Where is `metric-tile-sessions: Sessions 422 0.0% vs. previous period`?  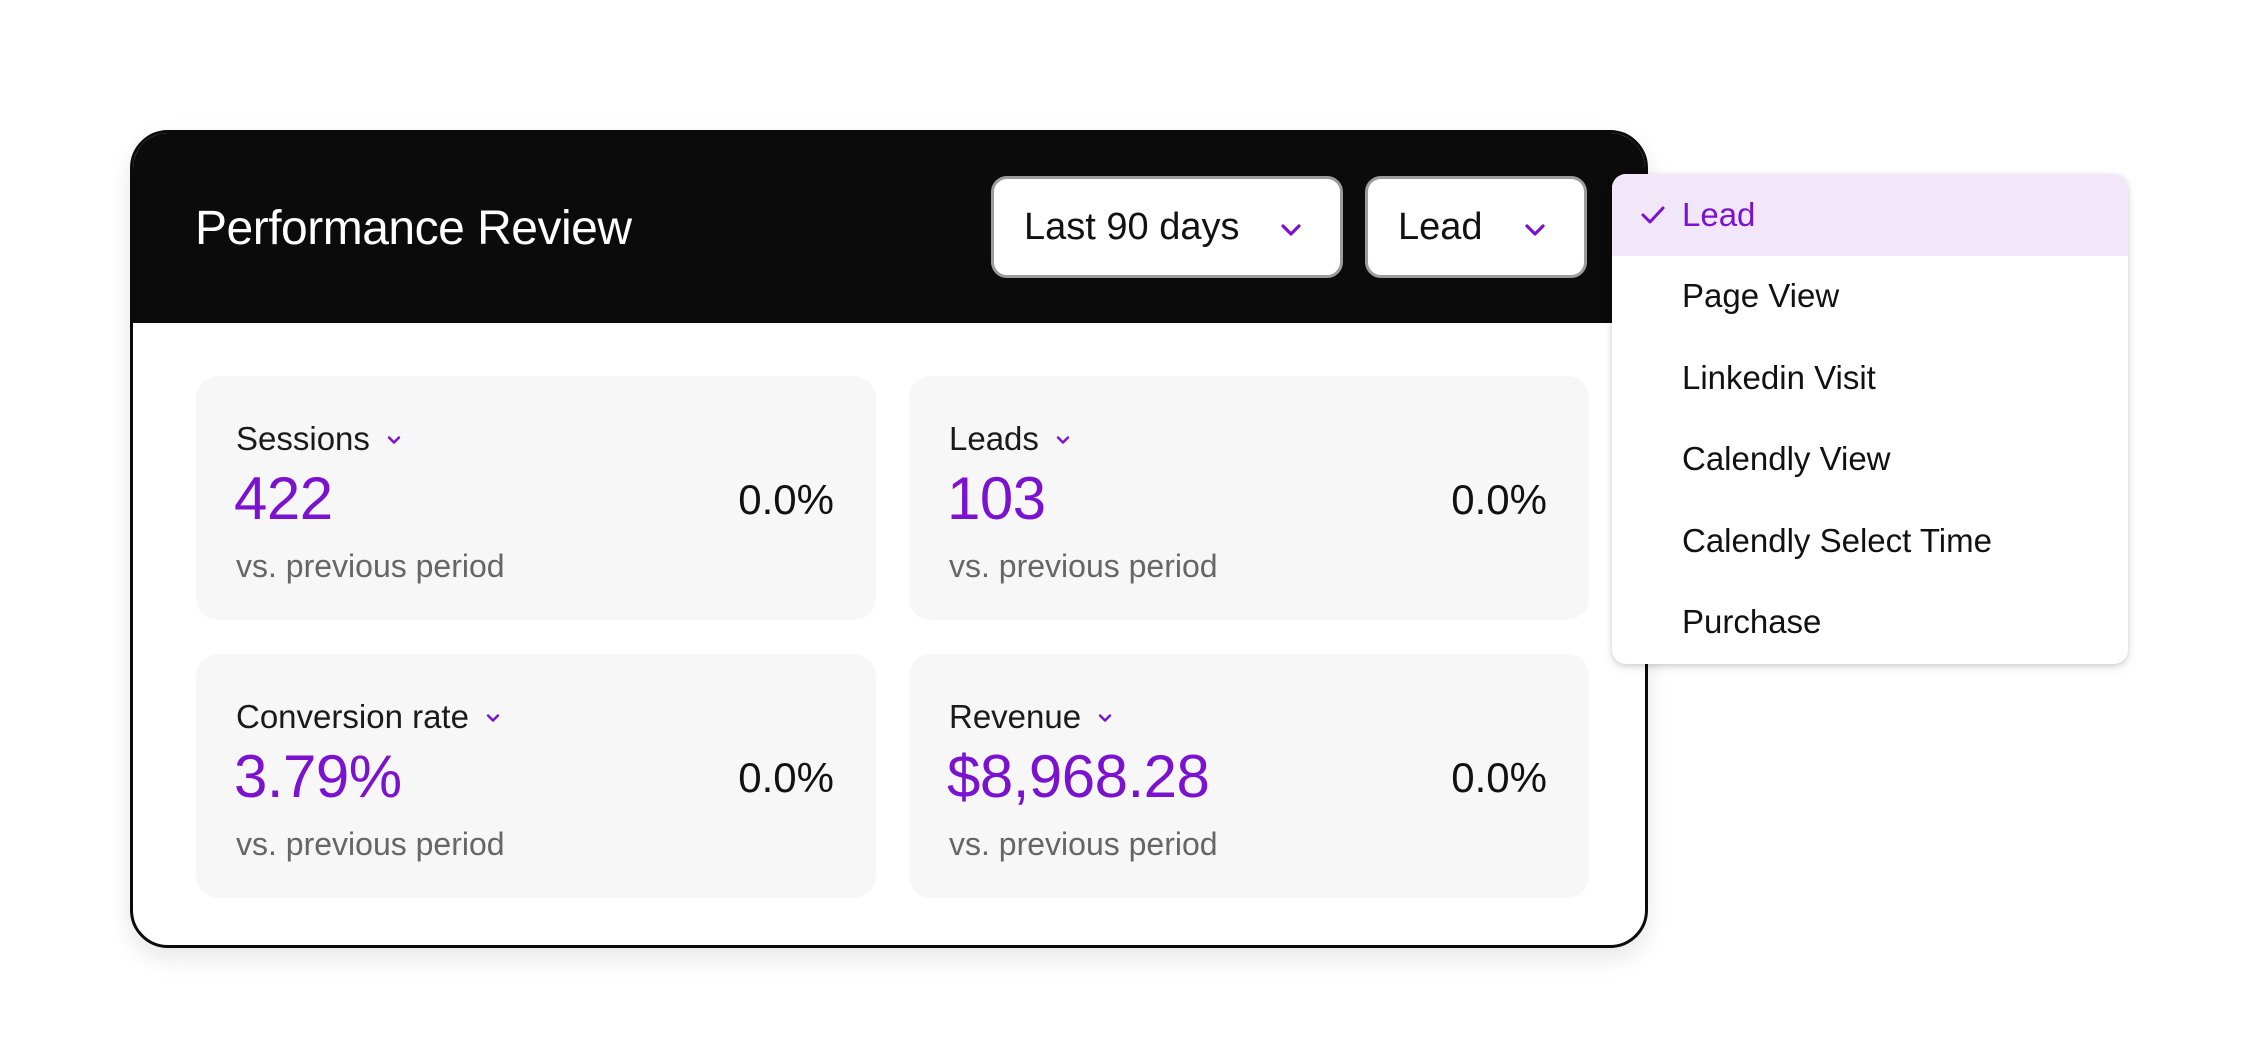
metric-tile-sessions: Sessions 422 0.0% vs. previous period is located at coordinates (536, 498).